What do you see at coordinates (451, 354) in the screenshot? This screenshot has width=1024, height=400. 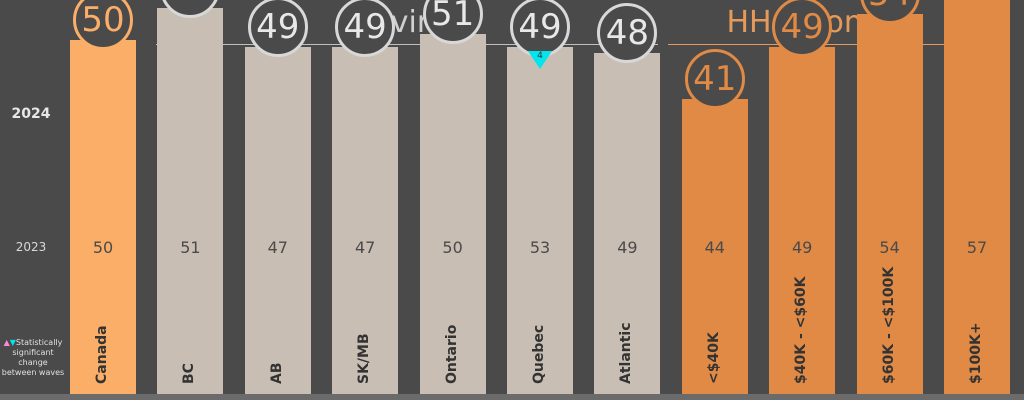 I see `category-label-ontario: Ontario` at bounding box center [451, 354].